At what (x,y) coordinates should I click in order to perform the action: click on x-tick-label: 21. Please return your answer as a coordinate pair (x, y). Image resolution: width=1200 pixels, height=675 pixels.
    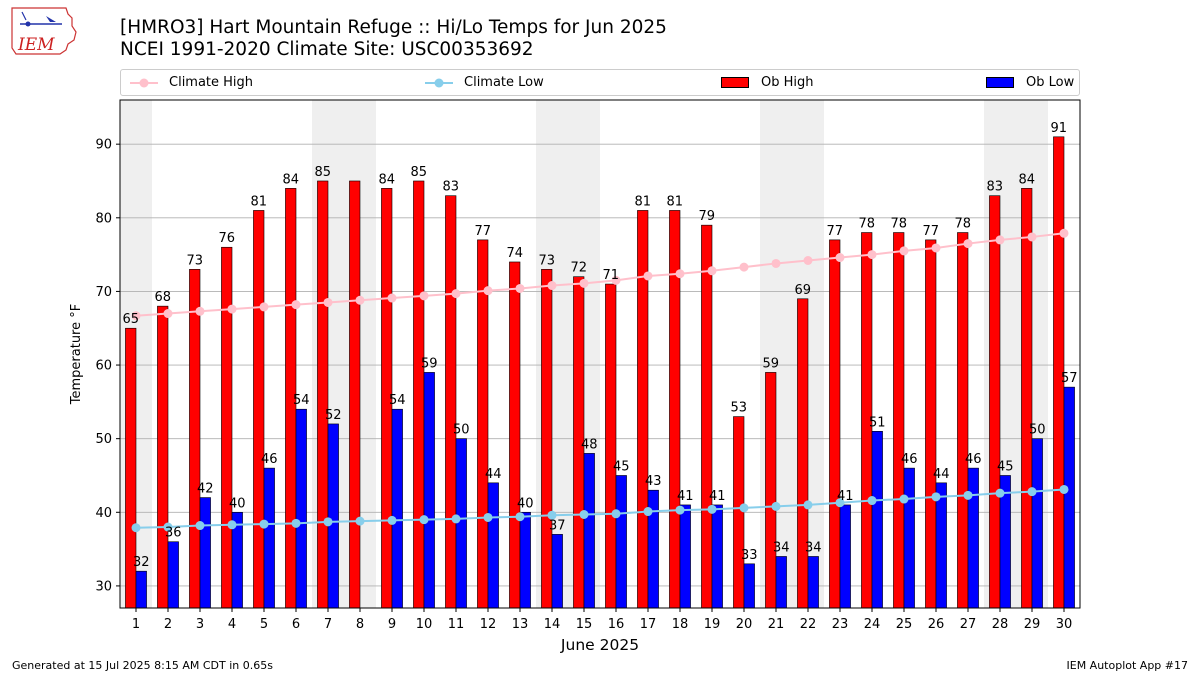
    Looking at the image, I should click on (776, 624).